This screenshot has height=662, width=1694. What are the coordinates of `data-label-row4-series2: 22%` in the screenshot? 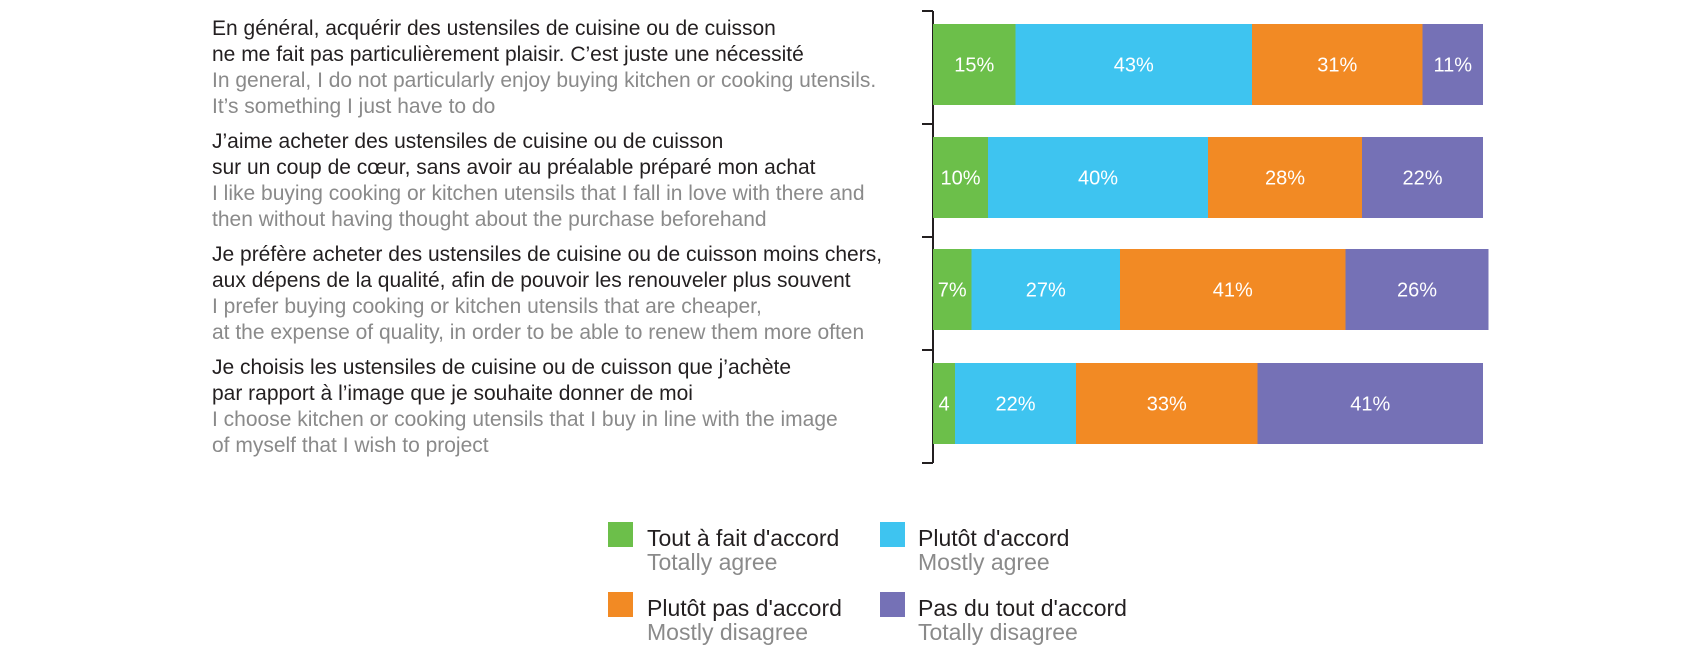 It's located at (1015, 405).